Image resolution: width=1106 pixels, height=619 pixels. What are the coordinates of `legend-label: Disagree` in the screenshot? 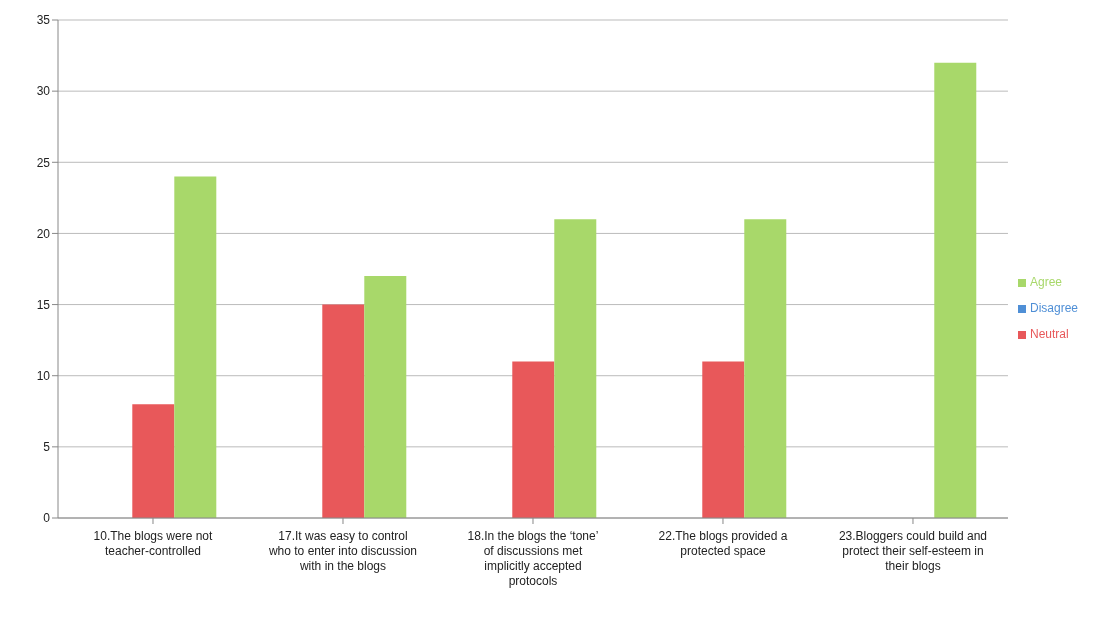 It's located at (1053, 308).